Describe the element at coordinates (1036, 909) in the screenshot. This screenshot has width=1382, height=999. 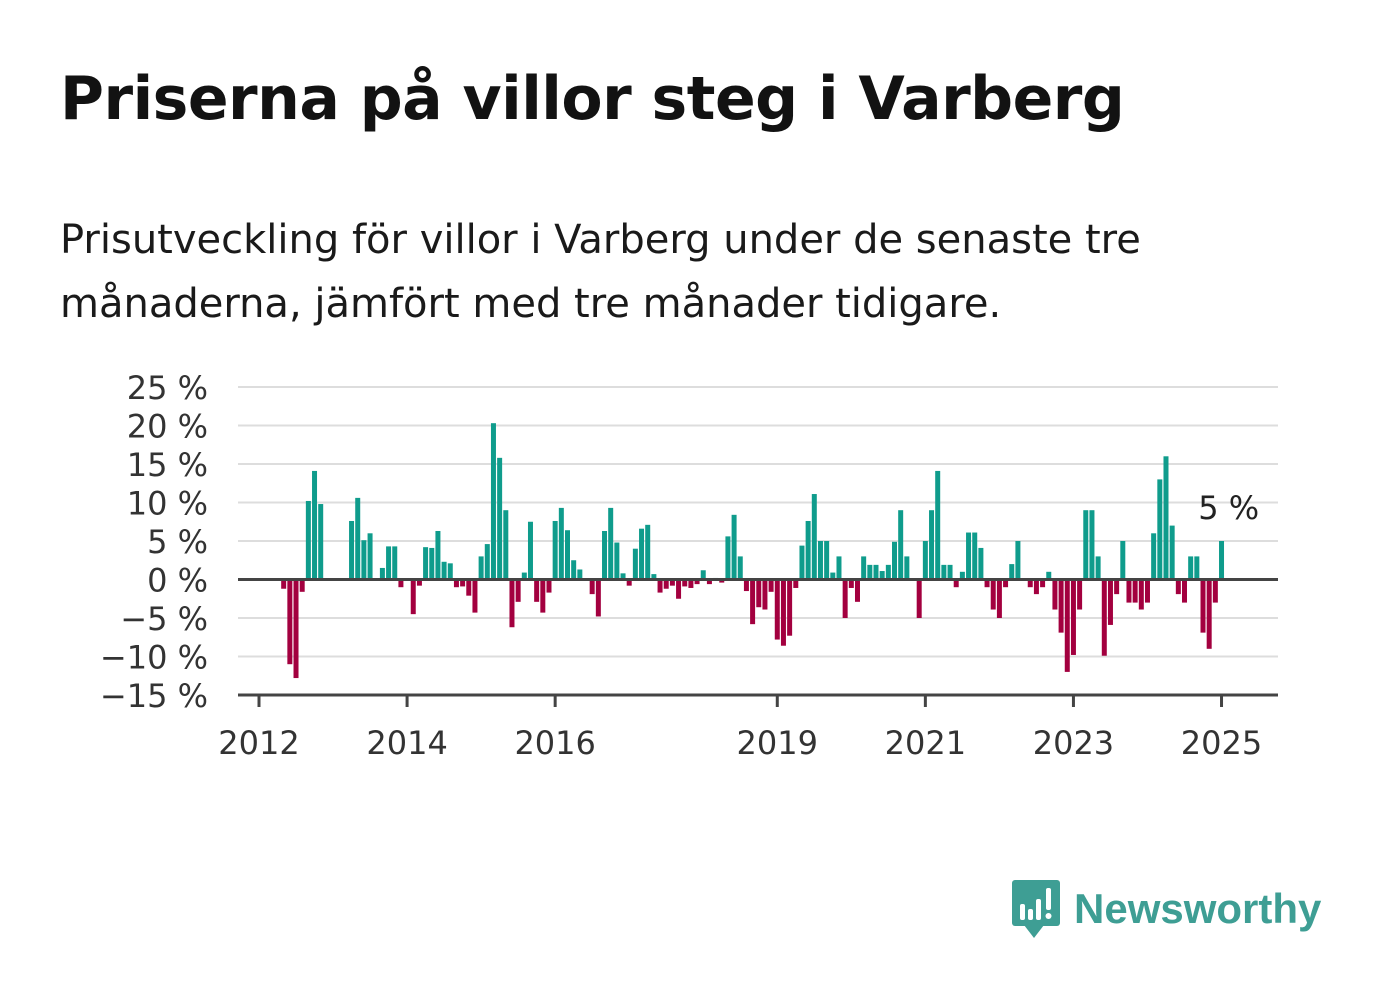
I see `newsworthy-logo-icon` at that location.